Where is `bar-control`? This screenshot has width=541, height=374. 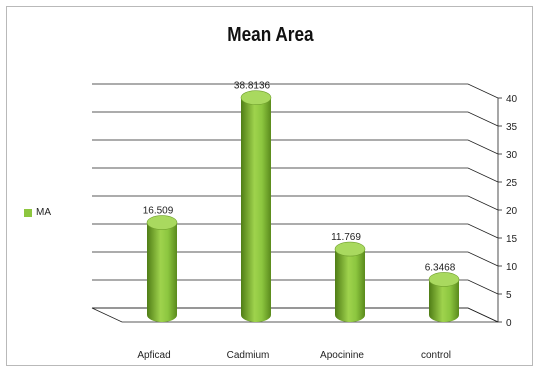
bar-control is located at coordinates (444, 297).